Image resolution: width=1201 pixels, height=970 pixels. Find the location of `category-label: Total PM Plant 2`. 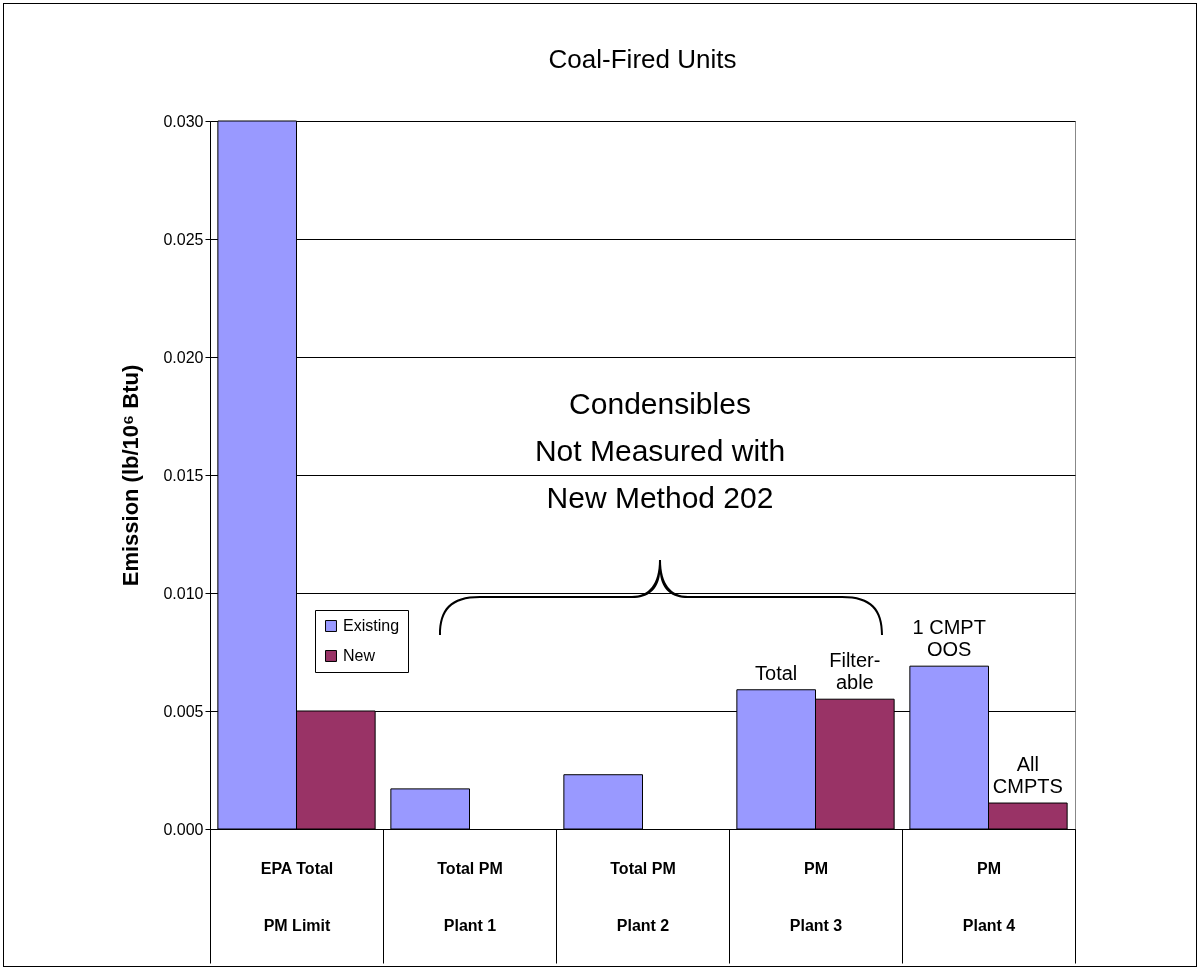

category-label: Total PM Plant 2 is located at coordinates (643, 896).